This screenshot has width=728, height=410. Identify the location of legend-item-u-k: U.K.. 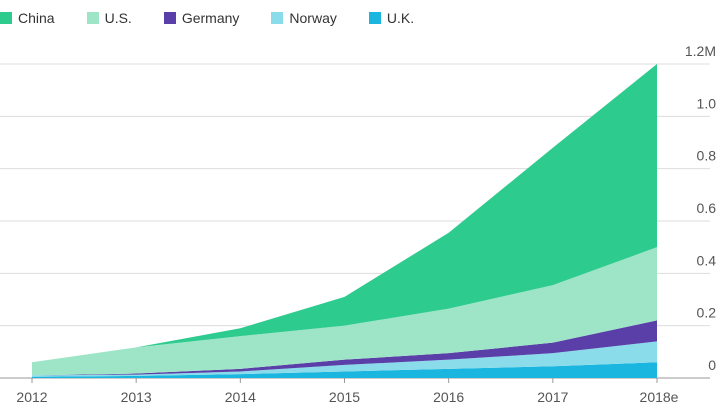
(391, 18).